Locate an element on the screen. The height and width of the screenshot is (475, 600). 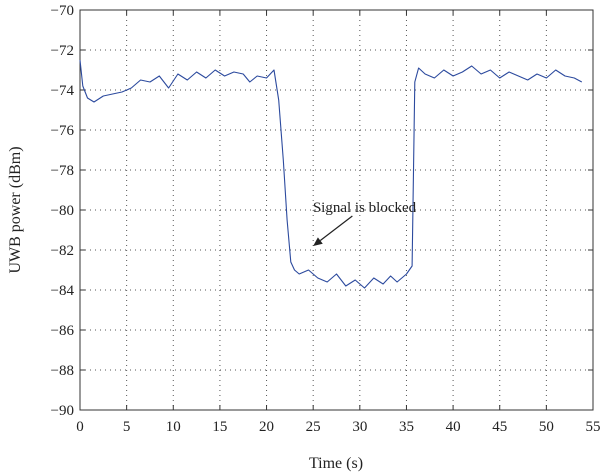
y-tick-labels: −90 −88 −86 −84 −82 −80 −78 −76 −74 −72 −70 is located at coordinates (63, 211).